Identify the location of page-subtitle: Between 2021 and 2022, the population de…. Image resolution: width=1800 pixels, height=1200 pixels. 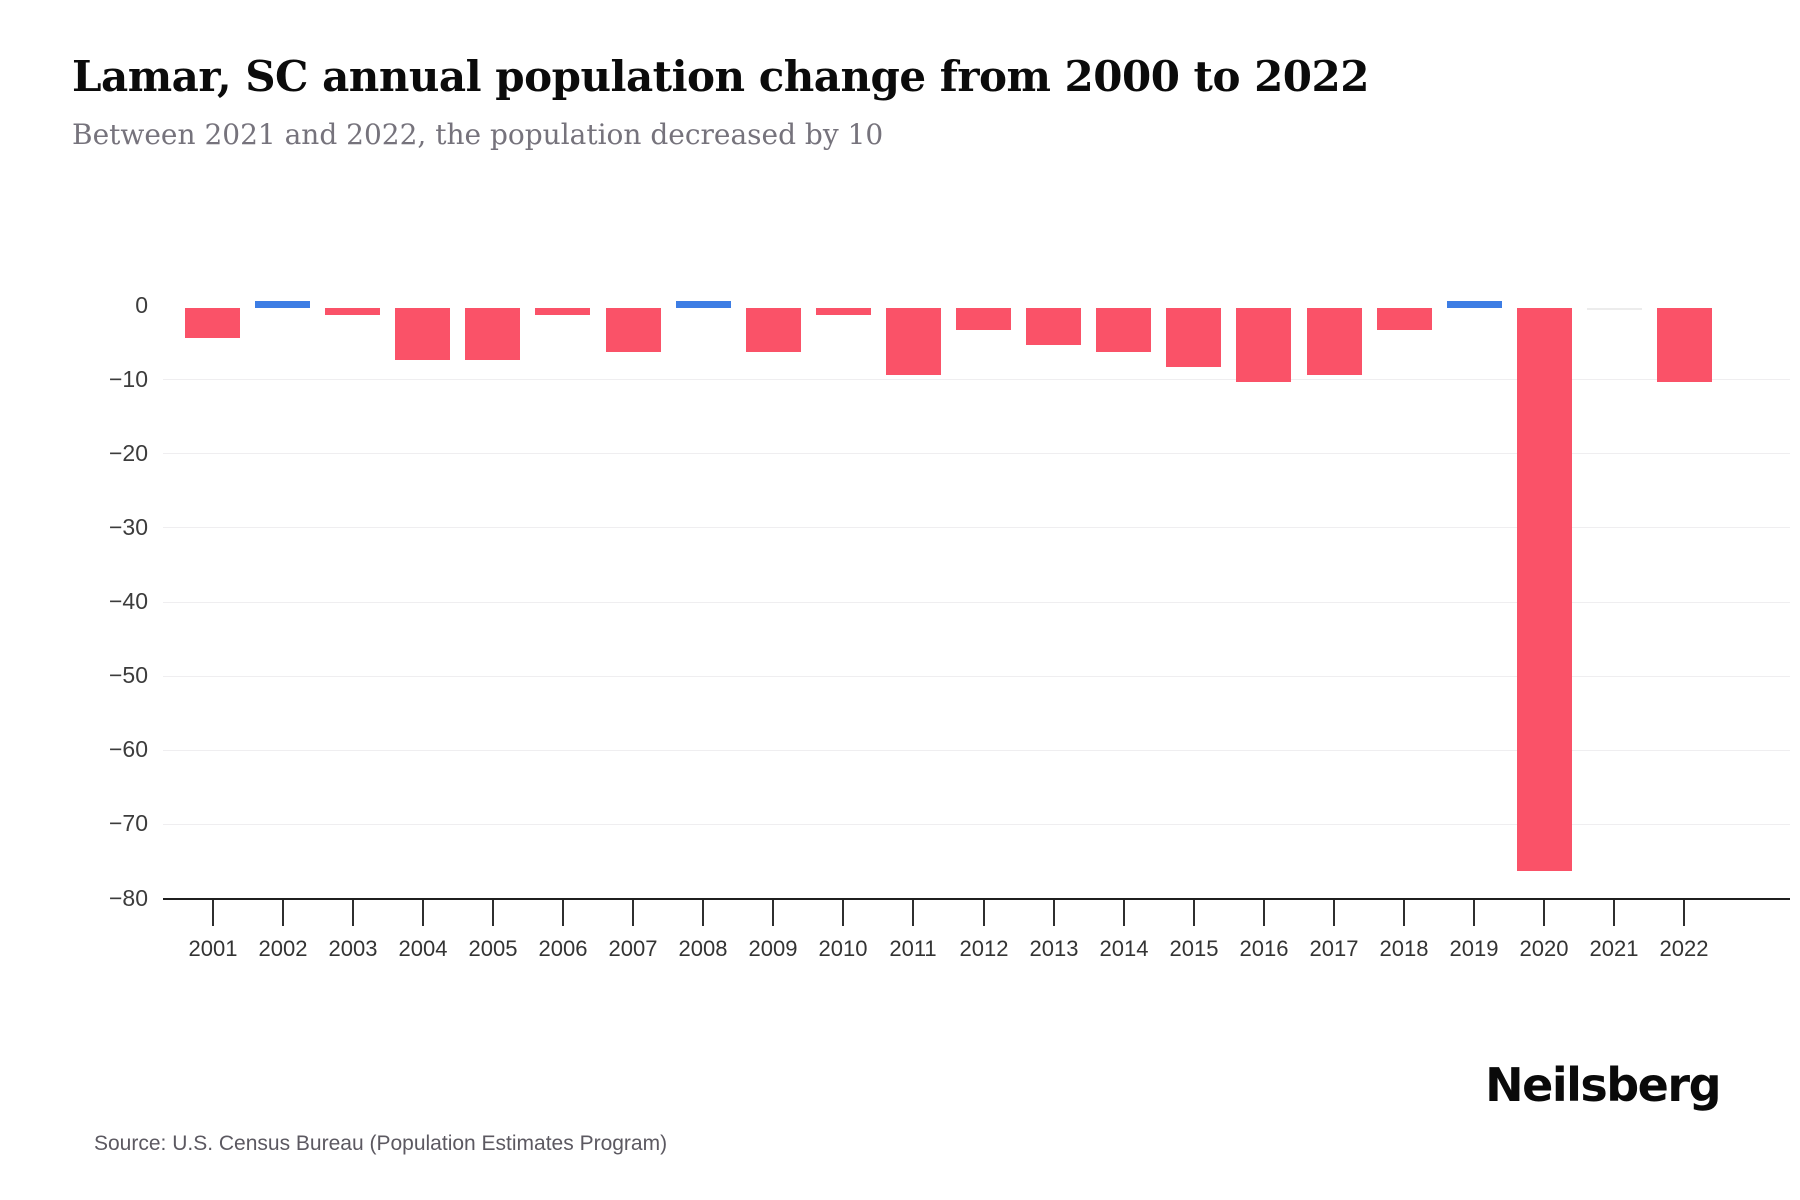
(478, 134).